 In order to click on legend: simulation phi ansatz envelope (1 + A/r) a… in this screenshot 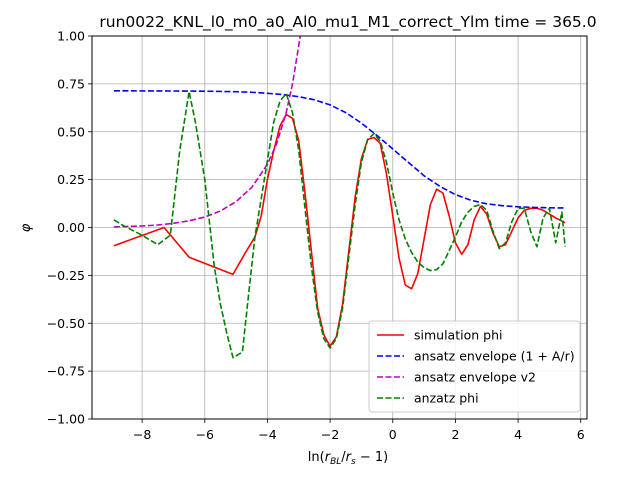, I will do `click(474, 366)`.